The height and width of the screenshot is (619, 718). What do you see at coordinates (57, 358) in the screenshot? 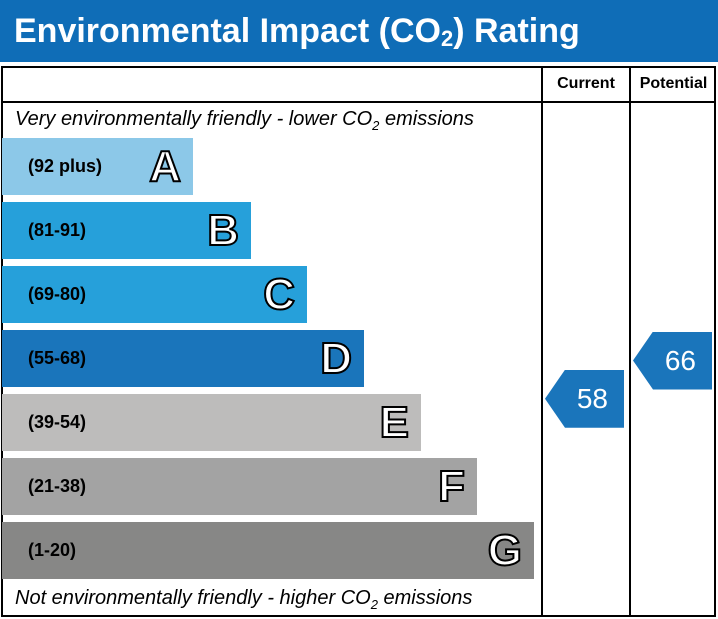
I see `band-range: (55-68)` at bounding box center [57, 358].